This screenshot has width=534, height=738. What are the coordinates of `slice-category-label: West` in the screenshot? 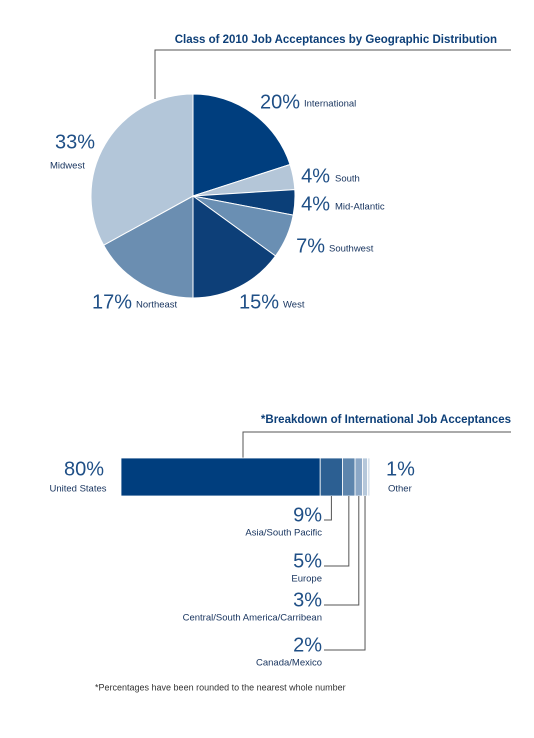 It's located at (294, 305).